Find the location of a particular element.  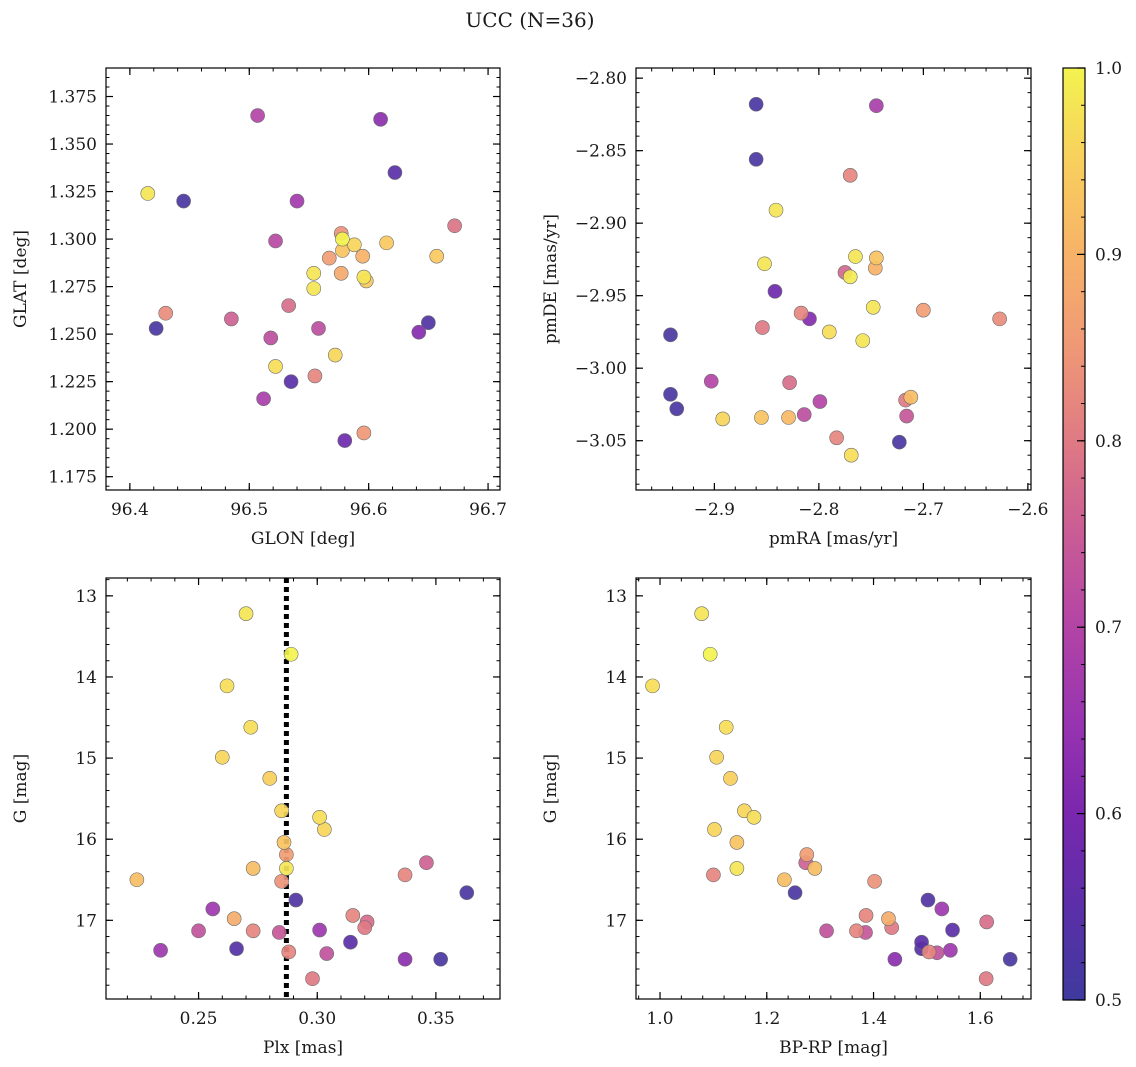

colorbar-fill is located at coordinates (1074, 534).